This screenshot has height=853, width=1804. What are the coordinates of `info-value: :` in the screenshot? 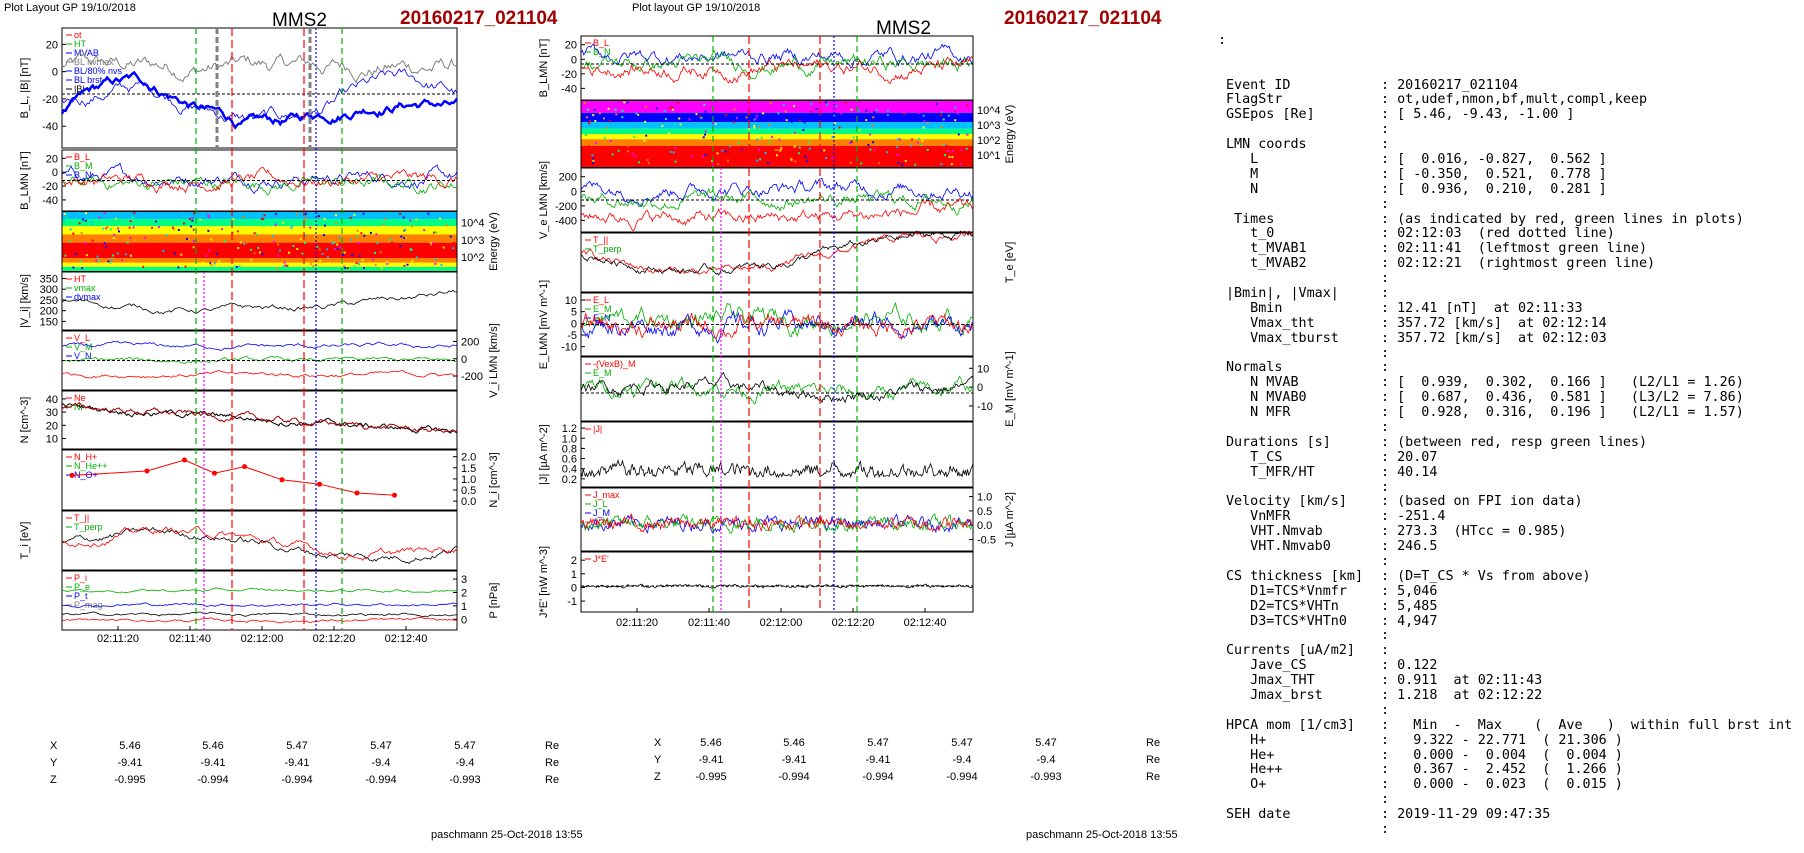 It's located at (1385, 353).